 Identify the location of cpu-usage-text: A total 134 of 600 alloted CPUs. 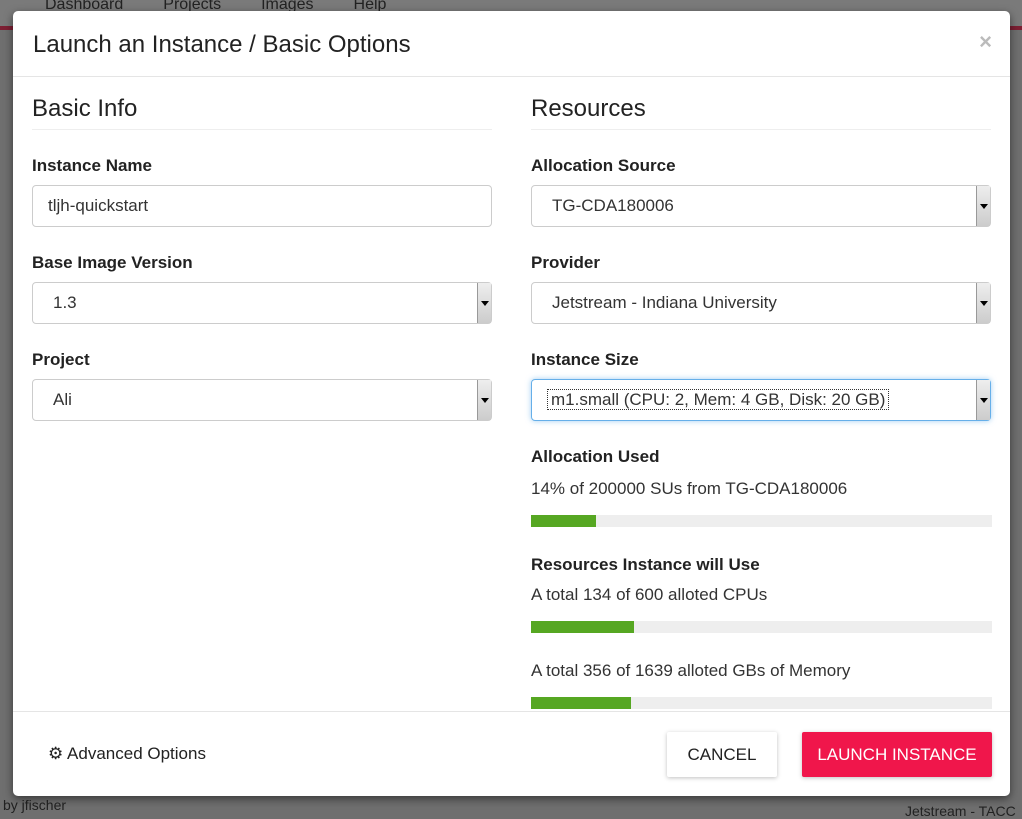
(649, 594).